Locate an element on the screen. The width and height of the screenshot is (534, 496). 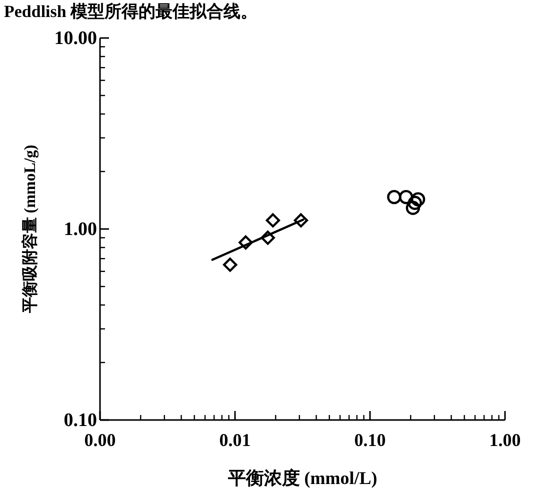
x-tick-label: 1.00 is located at coordinates (505, 440).